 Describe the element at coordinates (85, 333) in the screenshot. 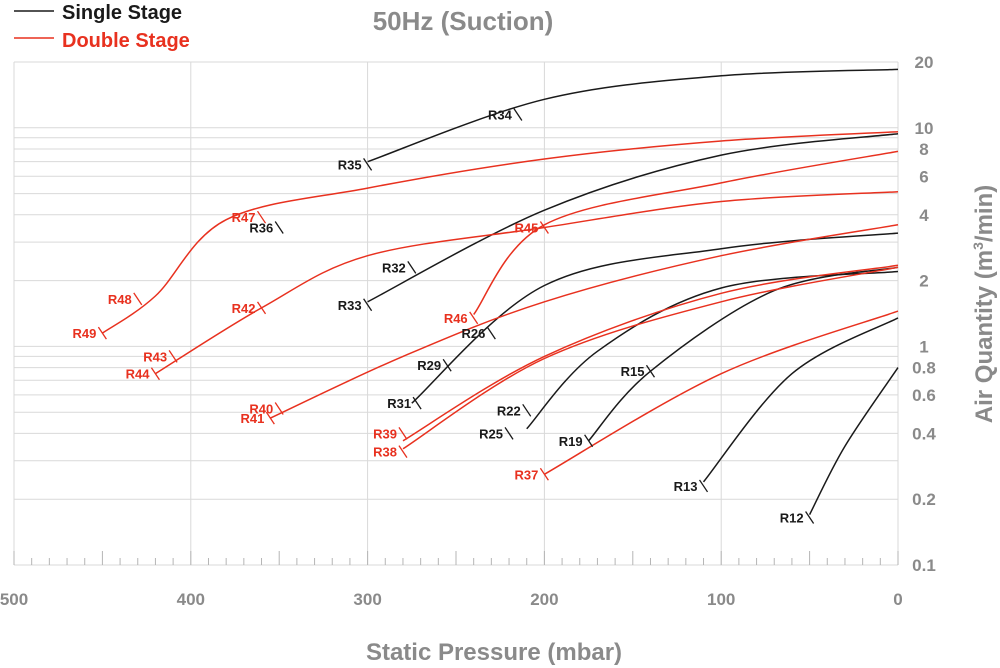

I see `curve-label: R49` at that location.